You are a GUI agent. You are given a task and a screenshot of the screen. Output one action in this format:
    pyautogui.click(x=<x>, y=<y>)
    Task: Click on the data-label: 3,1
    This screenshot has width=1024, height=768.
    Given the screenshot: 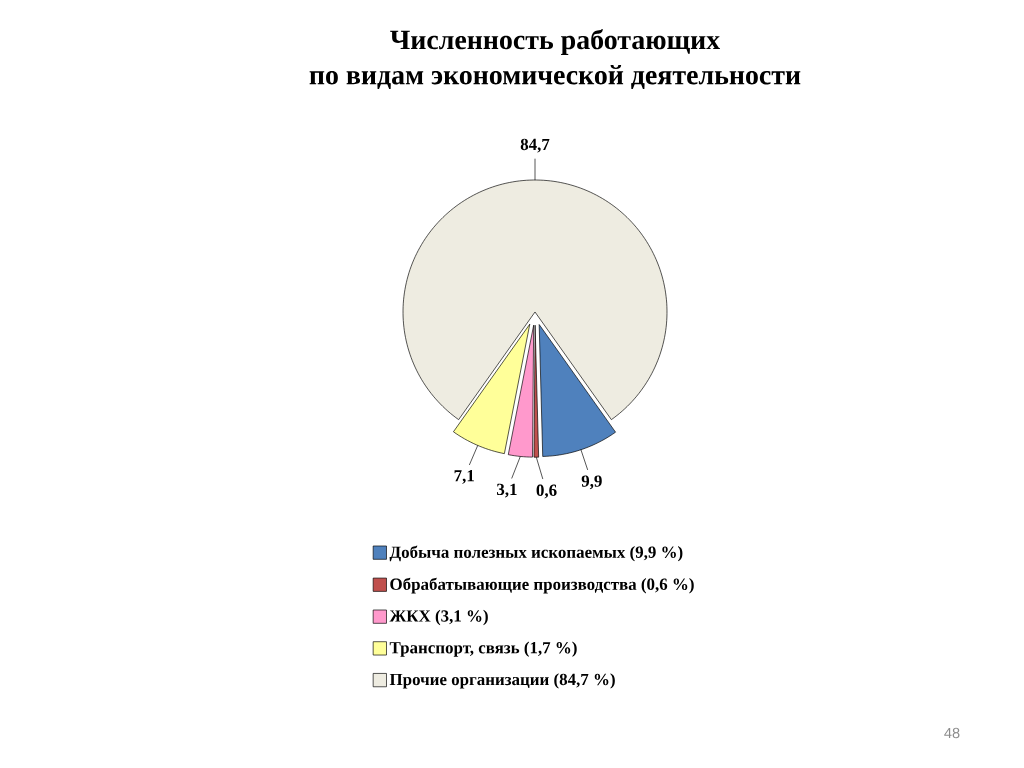 What is the action you would take?
    pyautogui.click(x=506, y=490)
    